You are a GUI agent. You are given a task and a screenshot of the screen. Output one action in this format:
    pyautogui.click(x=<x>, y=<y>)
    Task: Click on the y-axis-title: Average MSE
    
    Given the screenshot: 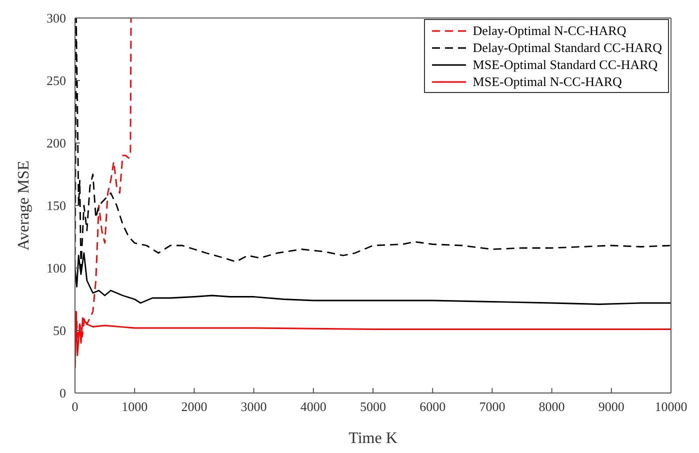 What is the action you would take?
    pyautogui.click(x=24, y=205)
    